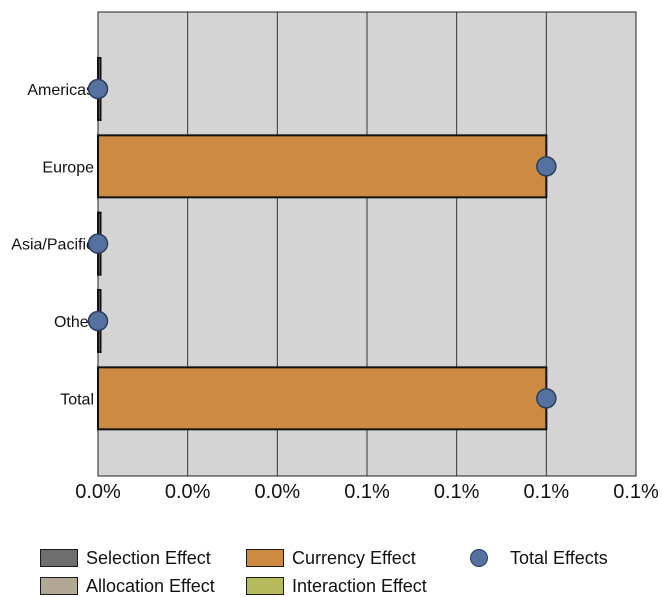 The image size is (662, 597). What do you see at coordinates (148, 557) in the screenshot?
I see `legend-label-selection: Selection Effect` at bounding box center [148, 557].